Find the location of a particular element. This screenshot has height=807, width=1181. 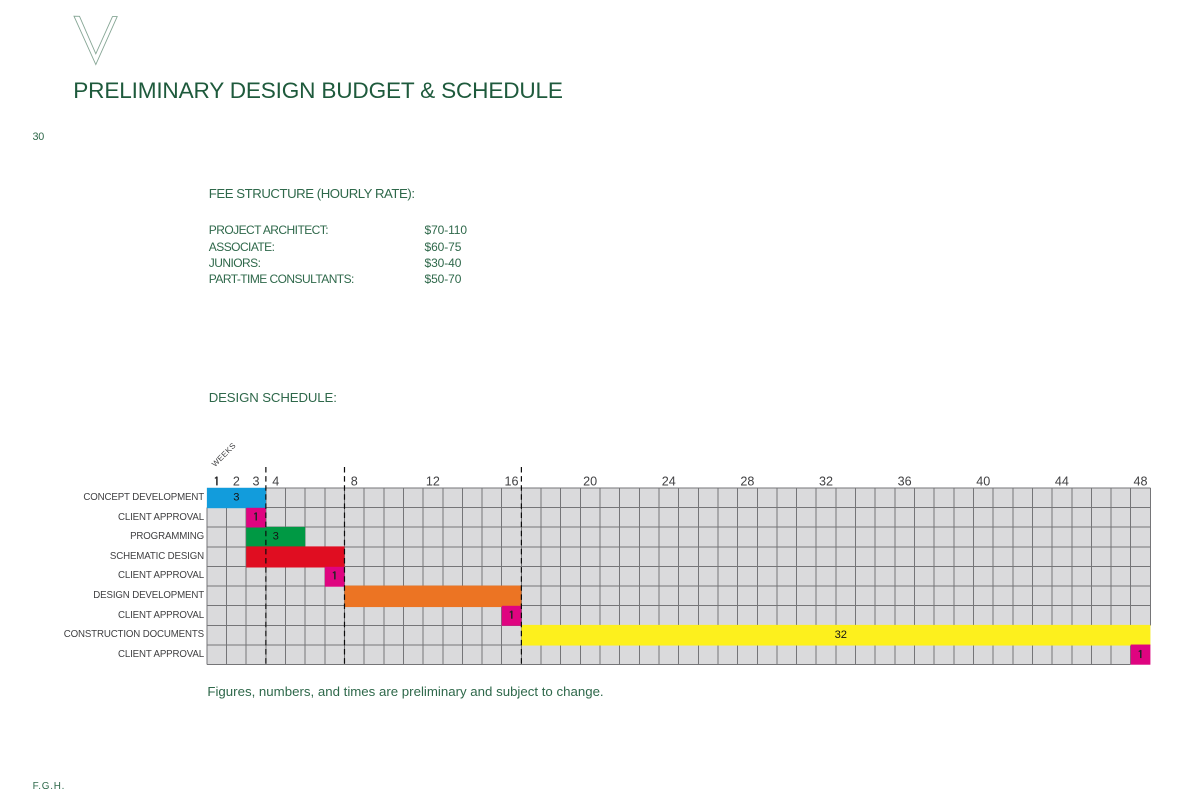

svg-text: 40 is located at coordinates (983, 481).